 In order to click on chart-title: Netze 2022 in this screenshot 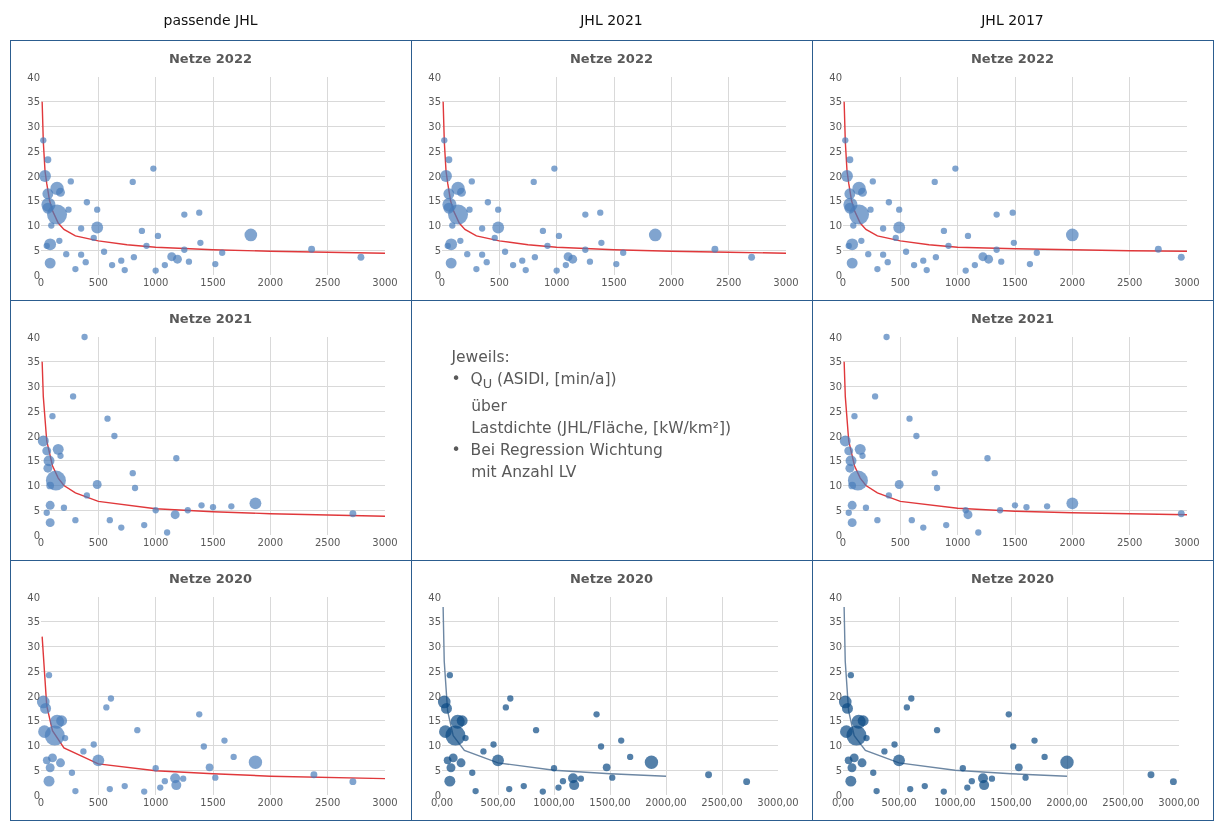, I will do `click(611, 58)`.